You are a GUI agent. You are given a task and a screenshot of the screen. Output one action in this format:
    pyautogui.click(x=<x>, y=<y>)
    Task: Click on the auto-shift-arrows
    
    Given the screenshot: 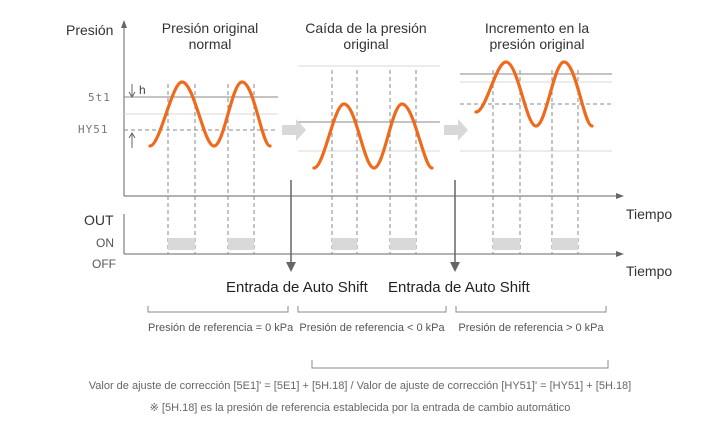 What is the action you would take?
    pyautogui.click(x=373, y=226)
    